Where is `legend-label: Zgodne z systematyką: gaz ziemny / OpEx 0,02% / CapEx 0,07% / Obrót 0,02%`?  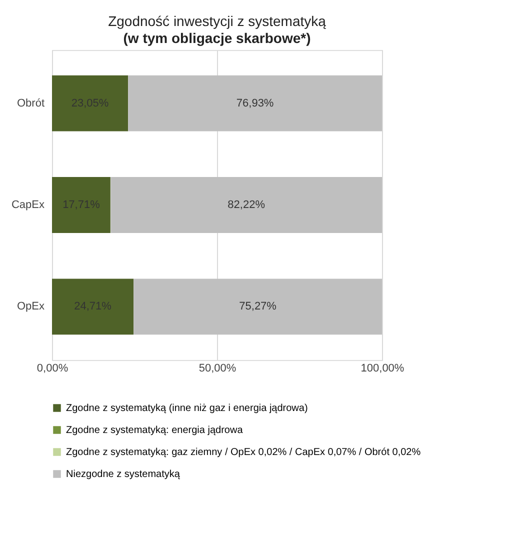
legend-label: Zgodne z systematyką: gaz ziemny / OpEx 0,02% / CapEx 0,07% / Obrót 0,02% is located at coordinates (243, 452).